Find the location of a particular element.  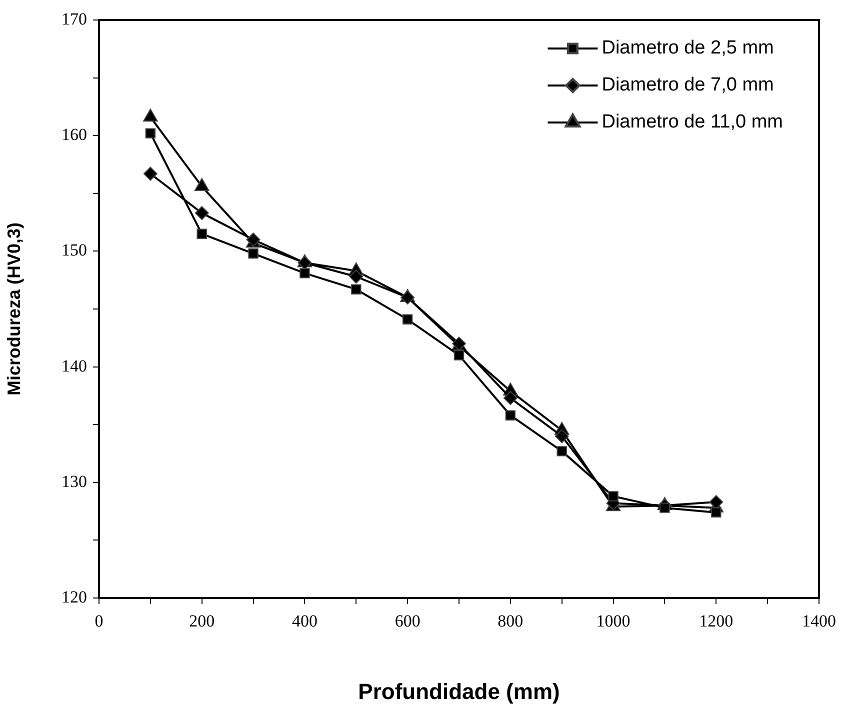

legend-label: Diametro de 7,0 mm is located at coordinates (688, 85).